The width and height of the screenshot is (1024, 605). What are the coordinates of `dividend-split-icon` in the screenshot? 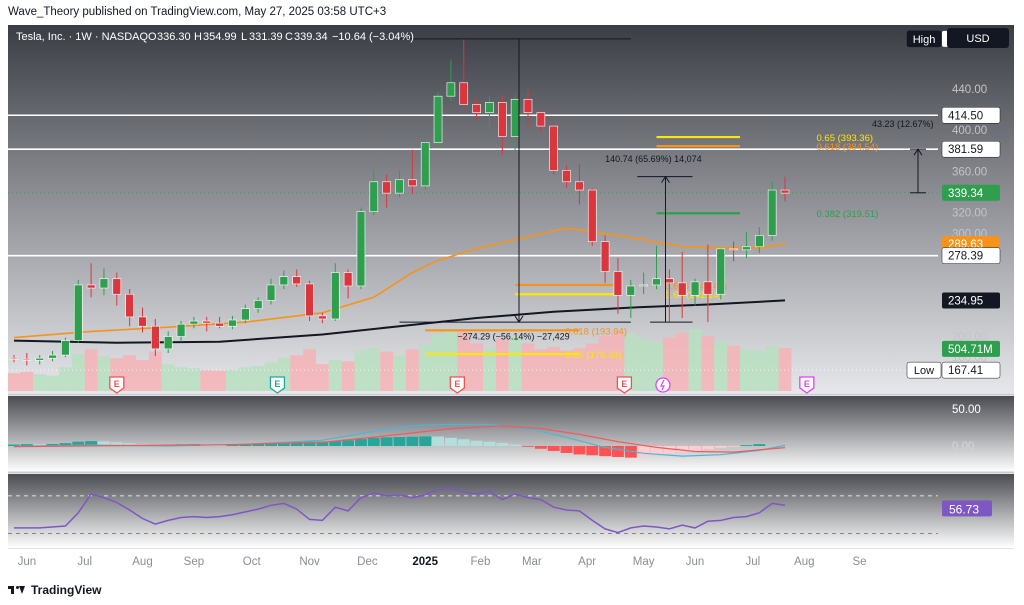 It's located at (663, 385).